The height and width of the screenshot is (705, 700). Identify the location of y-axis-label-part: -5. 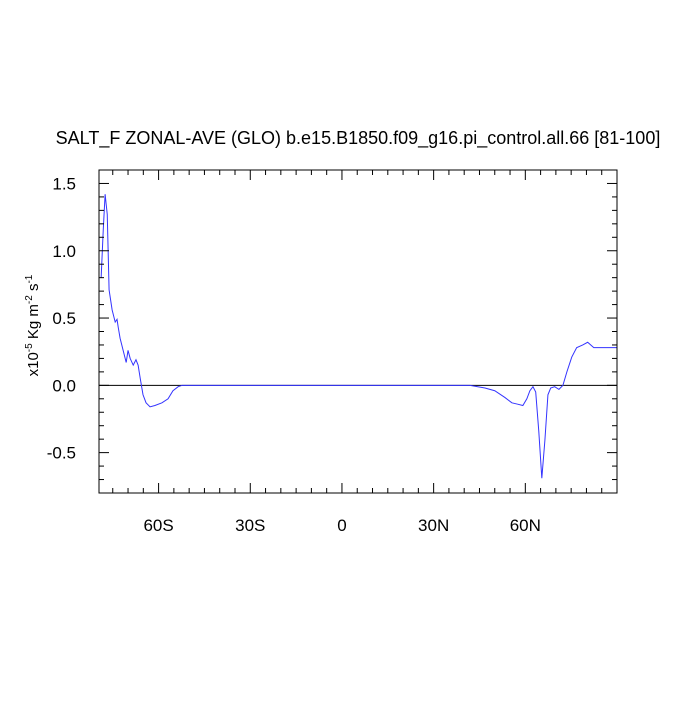
(29, 347).